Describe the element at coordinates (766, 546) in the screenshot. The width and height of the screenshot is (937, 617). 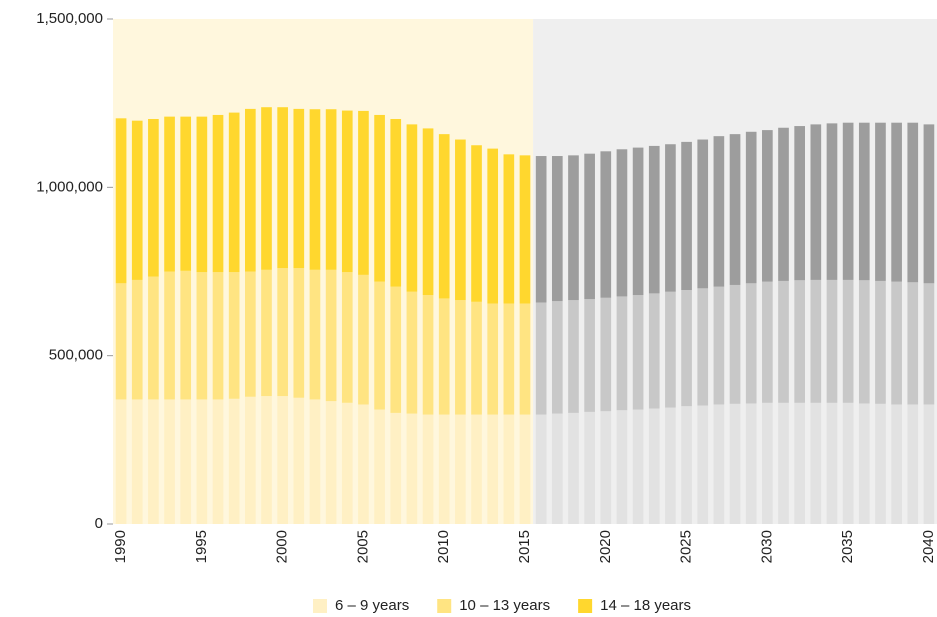
I see `x-tick-label: 2030` at that location.